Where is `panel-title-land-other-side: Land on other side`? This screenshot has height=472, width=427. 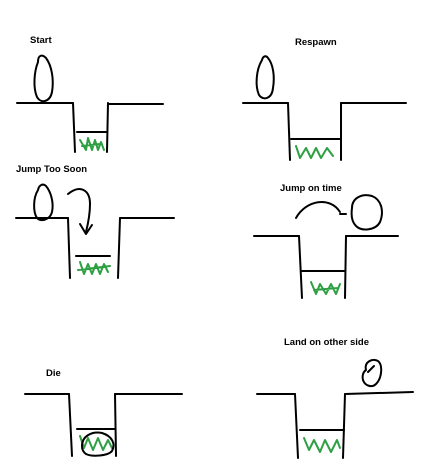
panel-title-land-other-side: Land on other side is located at coordinates (326, 342).